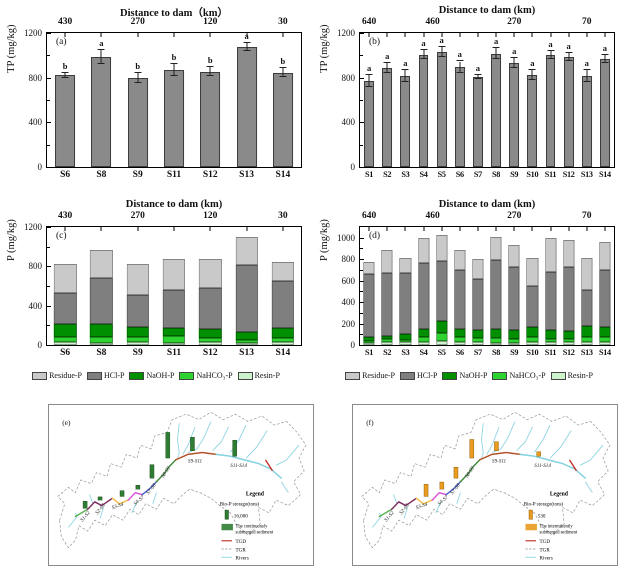 Image resolution: width=625 pixels, height=574 pixels. Describe the element at coordinates (442, 291) in the screenshot. I see `segment-HCl-P-S5` at that location.